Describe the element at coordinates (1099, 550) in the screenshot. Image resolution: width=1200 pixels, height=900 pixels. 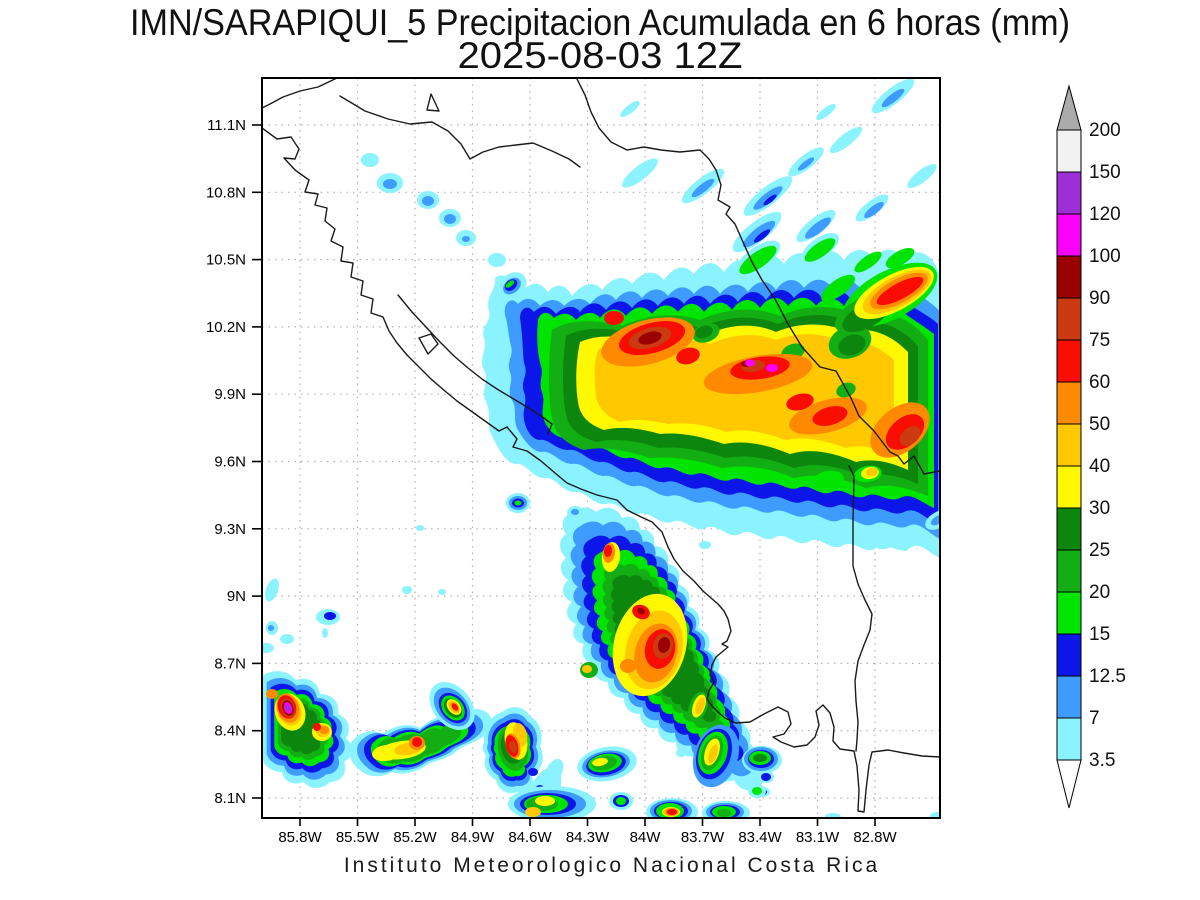
I see `colorbar-label: 25` at that location.